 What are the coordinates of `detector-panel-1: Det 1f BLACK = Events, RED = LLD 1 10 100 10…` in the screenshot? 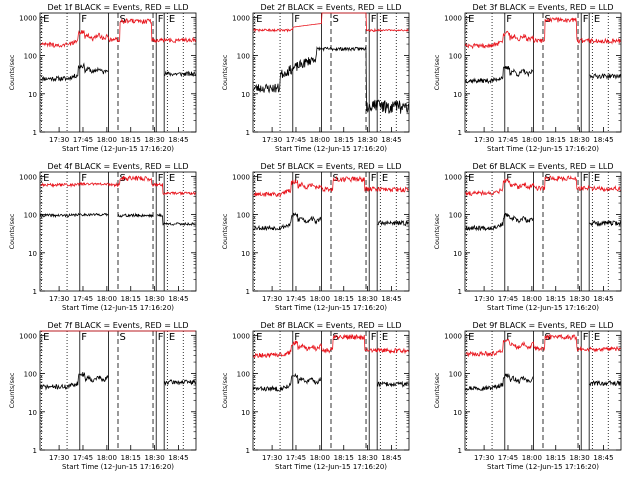 It's located at (102, 78).